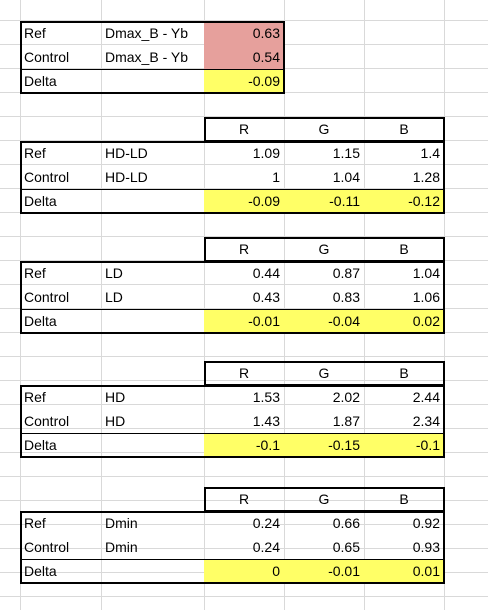  What do you see at coordinates (426, 297) in the screenshot?
I see `value-cell: 1.06` at bounding box center [426, 297].